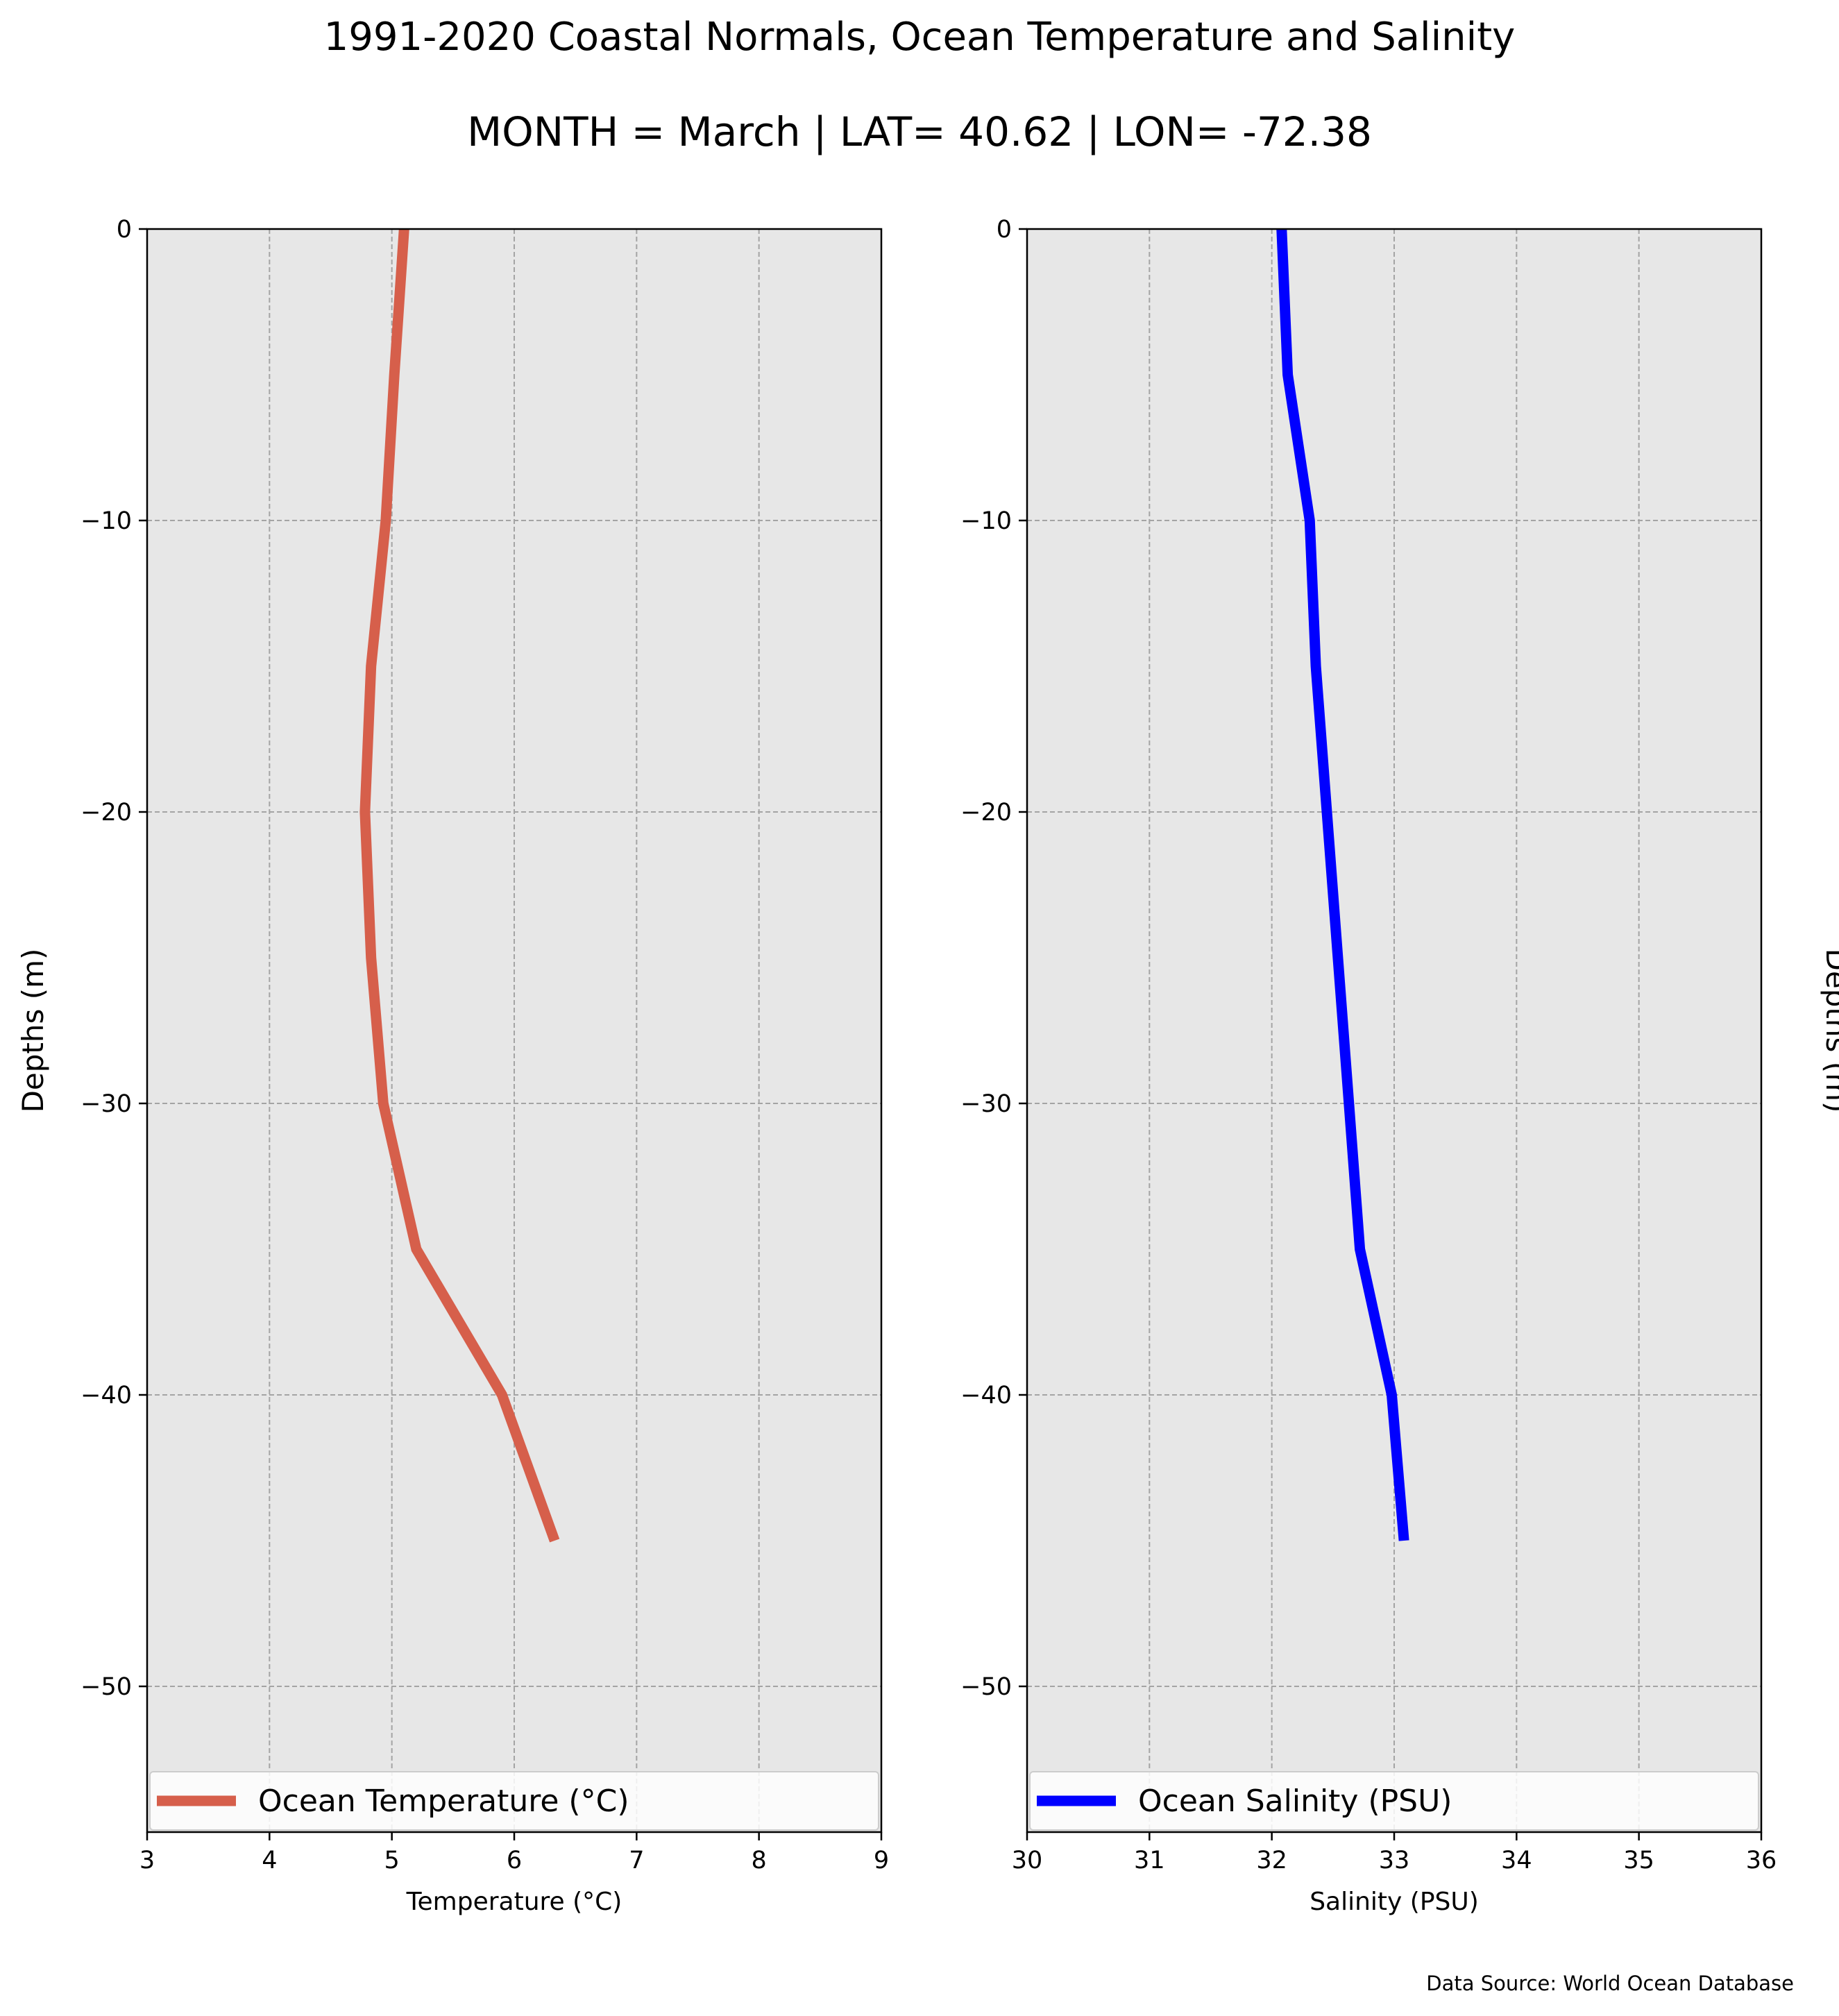 The image size is (1839, 2016). Describe the element at coordinates (124, 230) in the screenshot. I see `temperature-y-tick-label: 0` at that location.